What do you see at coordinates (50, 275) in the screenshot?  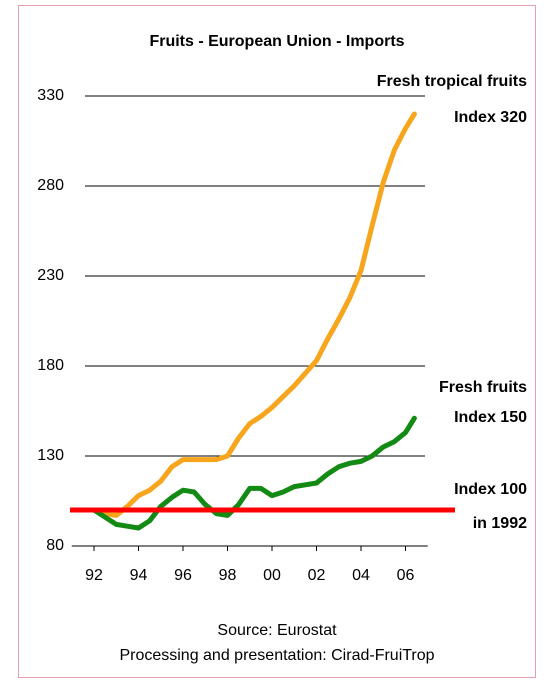 I see `y-tick-label: 230` at bounding box center [50, 275].